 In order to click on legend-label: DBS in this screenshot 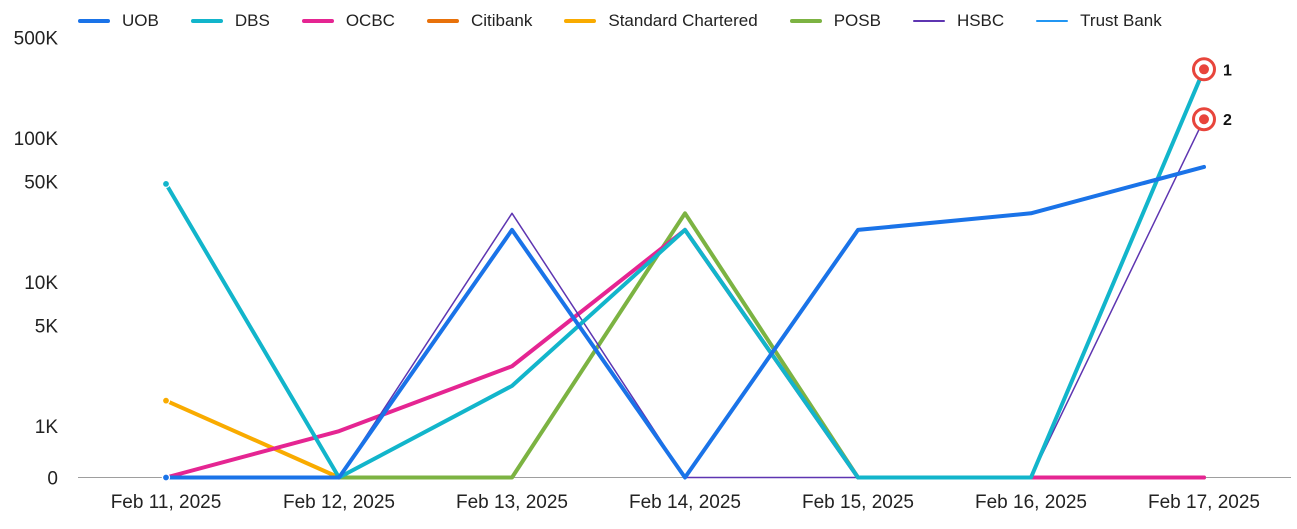, I will do `click(252, 20)`.